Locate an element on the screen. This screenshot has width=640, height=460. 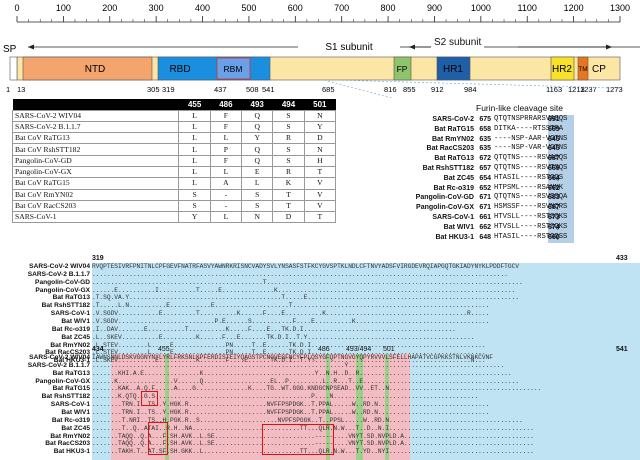
residue-col-header: 455 is located at coordinates (194, 104).